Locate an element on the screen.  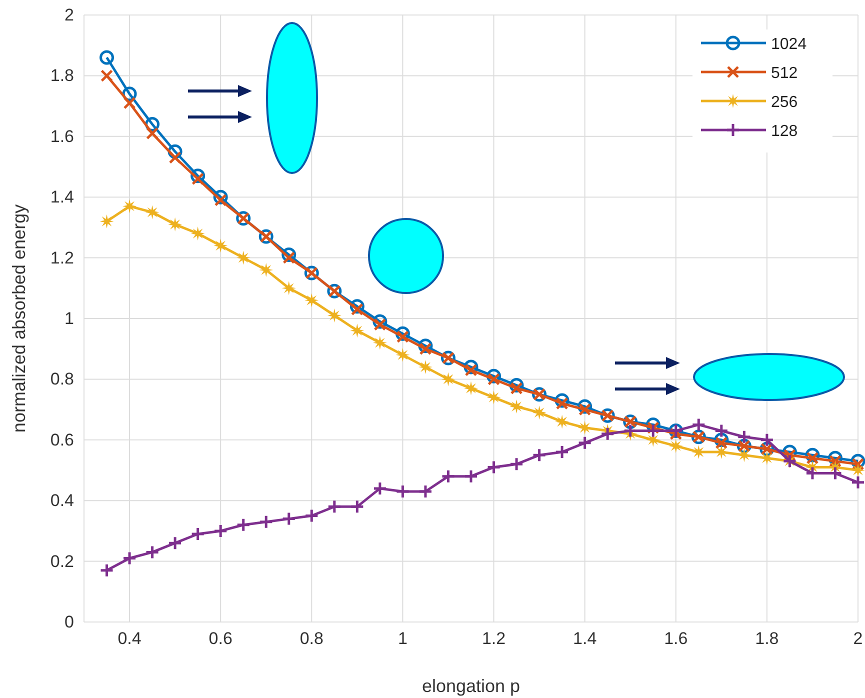
legend-label: 256 is located at coordinates (784, 102).